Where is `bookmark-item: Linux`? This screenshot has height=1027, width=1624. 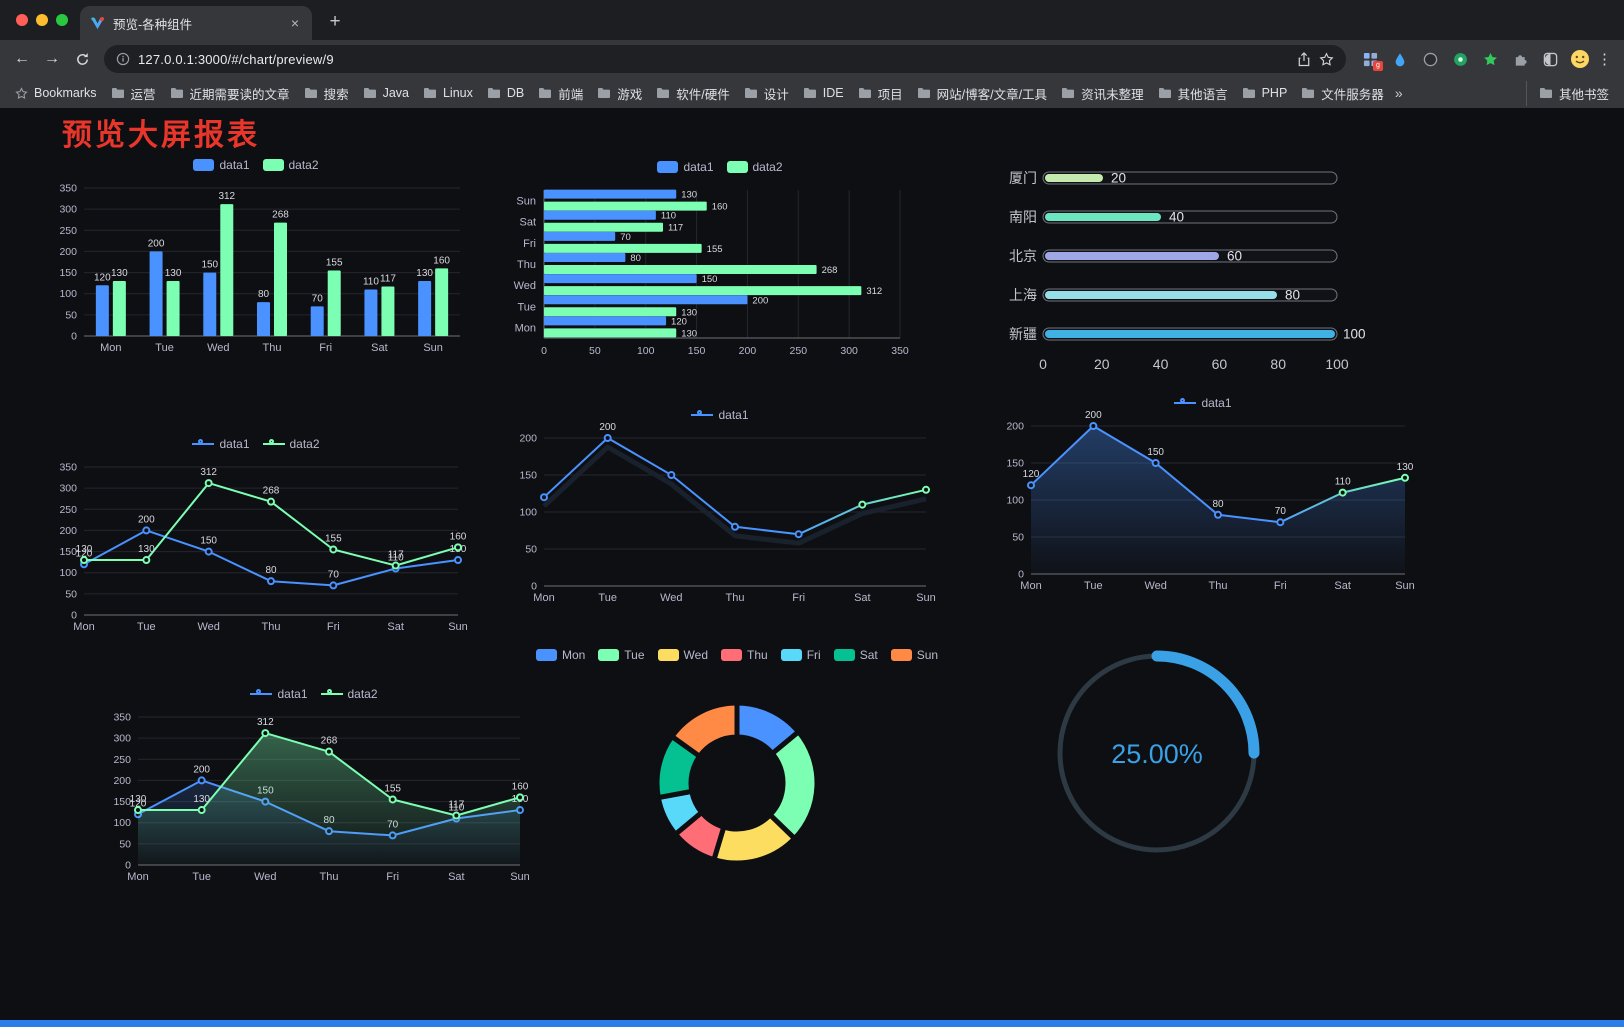 bookmark-item: Linux is located at coordinates (448, 93).